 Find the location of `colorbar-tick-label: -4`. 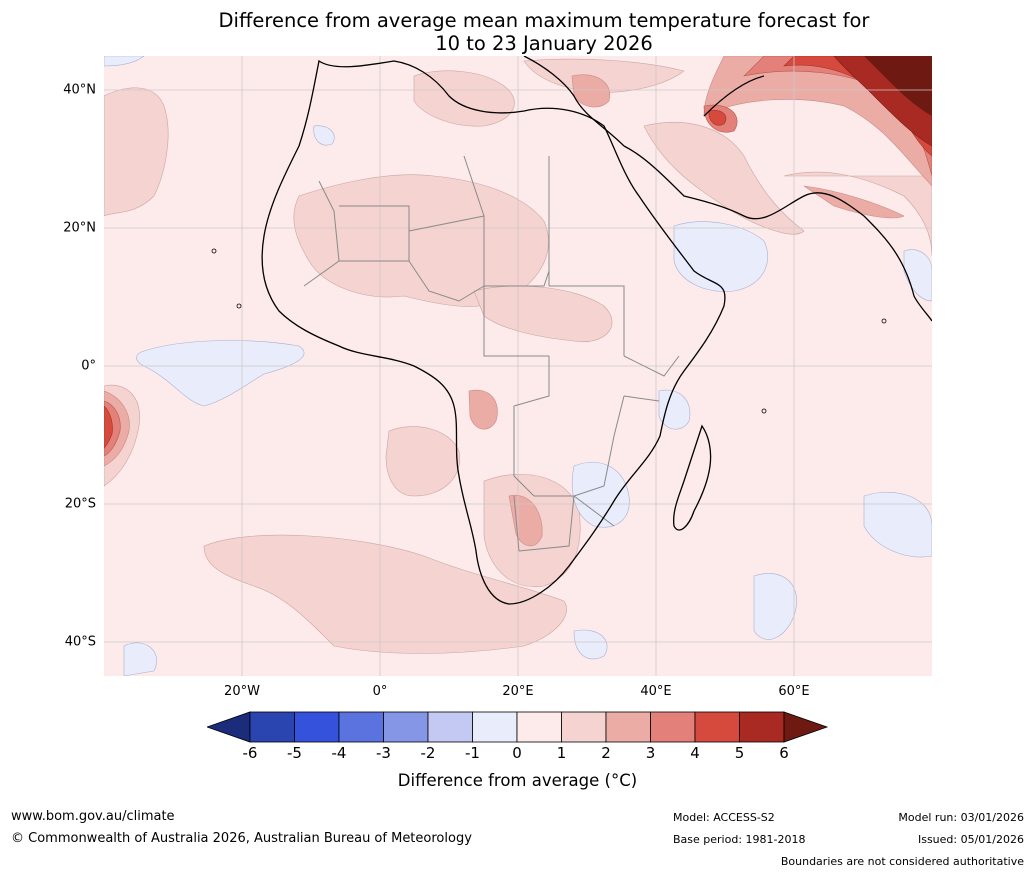

colorbar-tick-label: -4 is located at coordinates (339, 753).